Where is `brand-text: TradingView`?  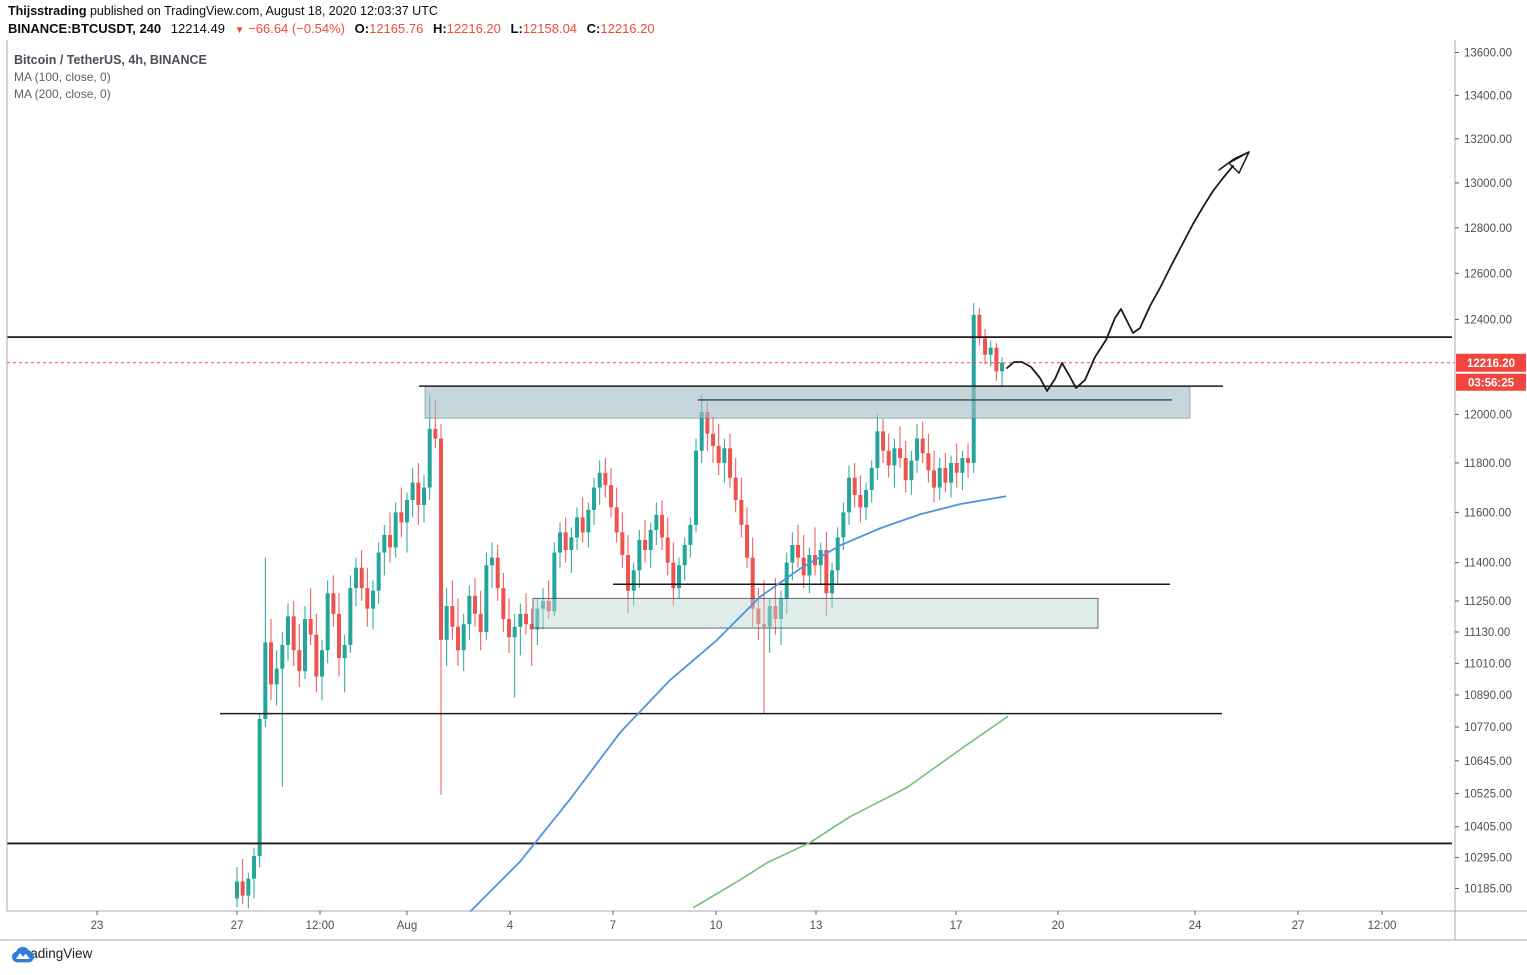 brand-text: TradingView is located at coordinates (55, 953).